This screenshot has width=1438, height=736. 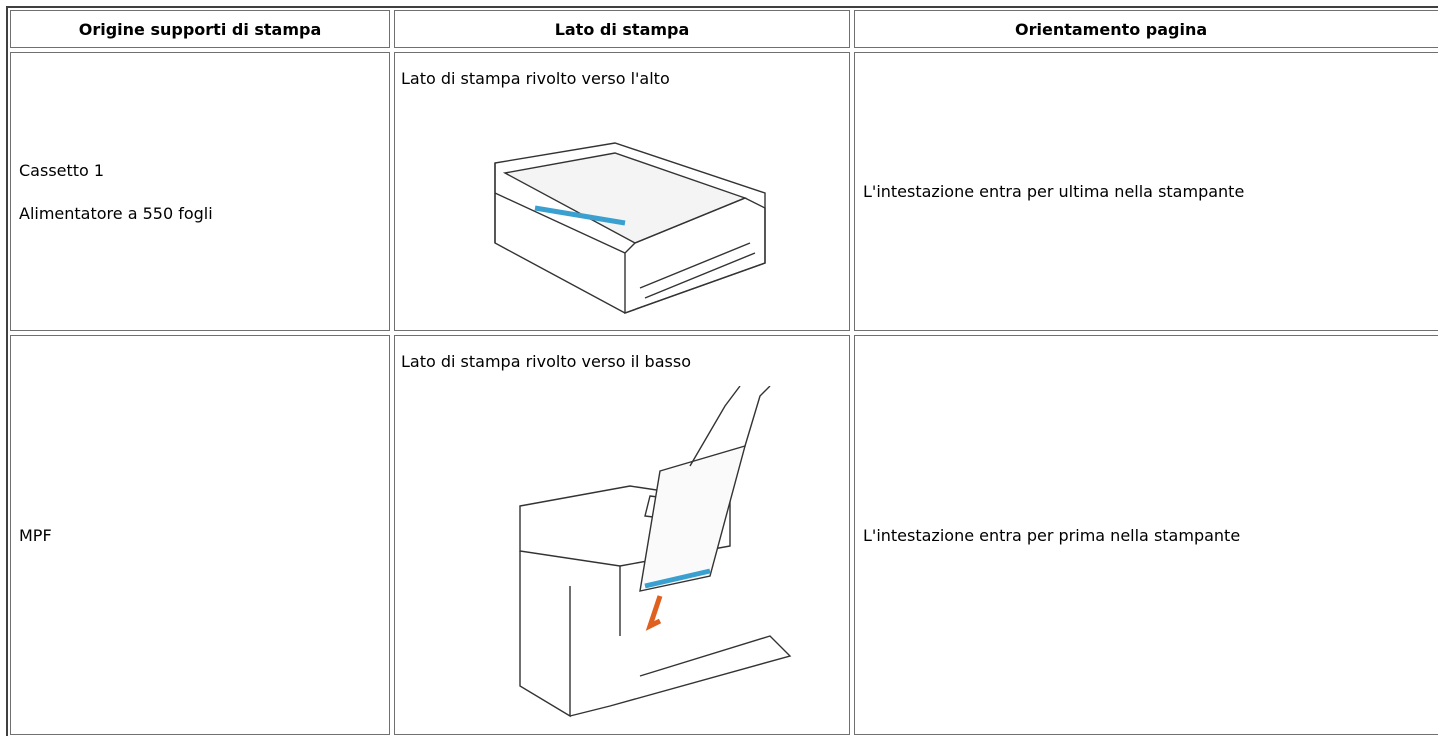 I want to click on header-cell: Lato di stampa, so click(x=622, y=29).